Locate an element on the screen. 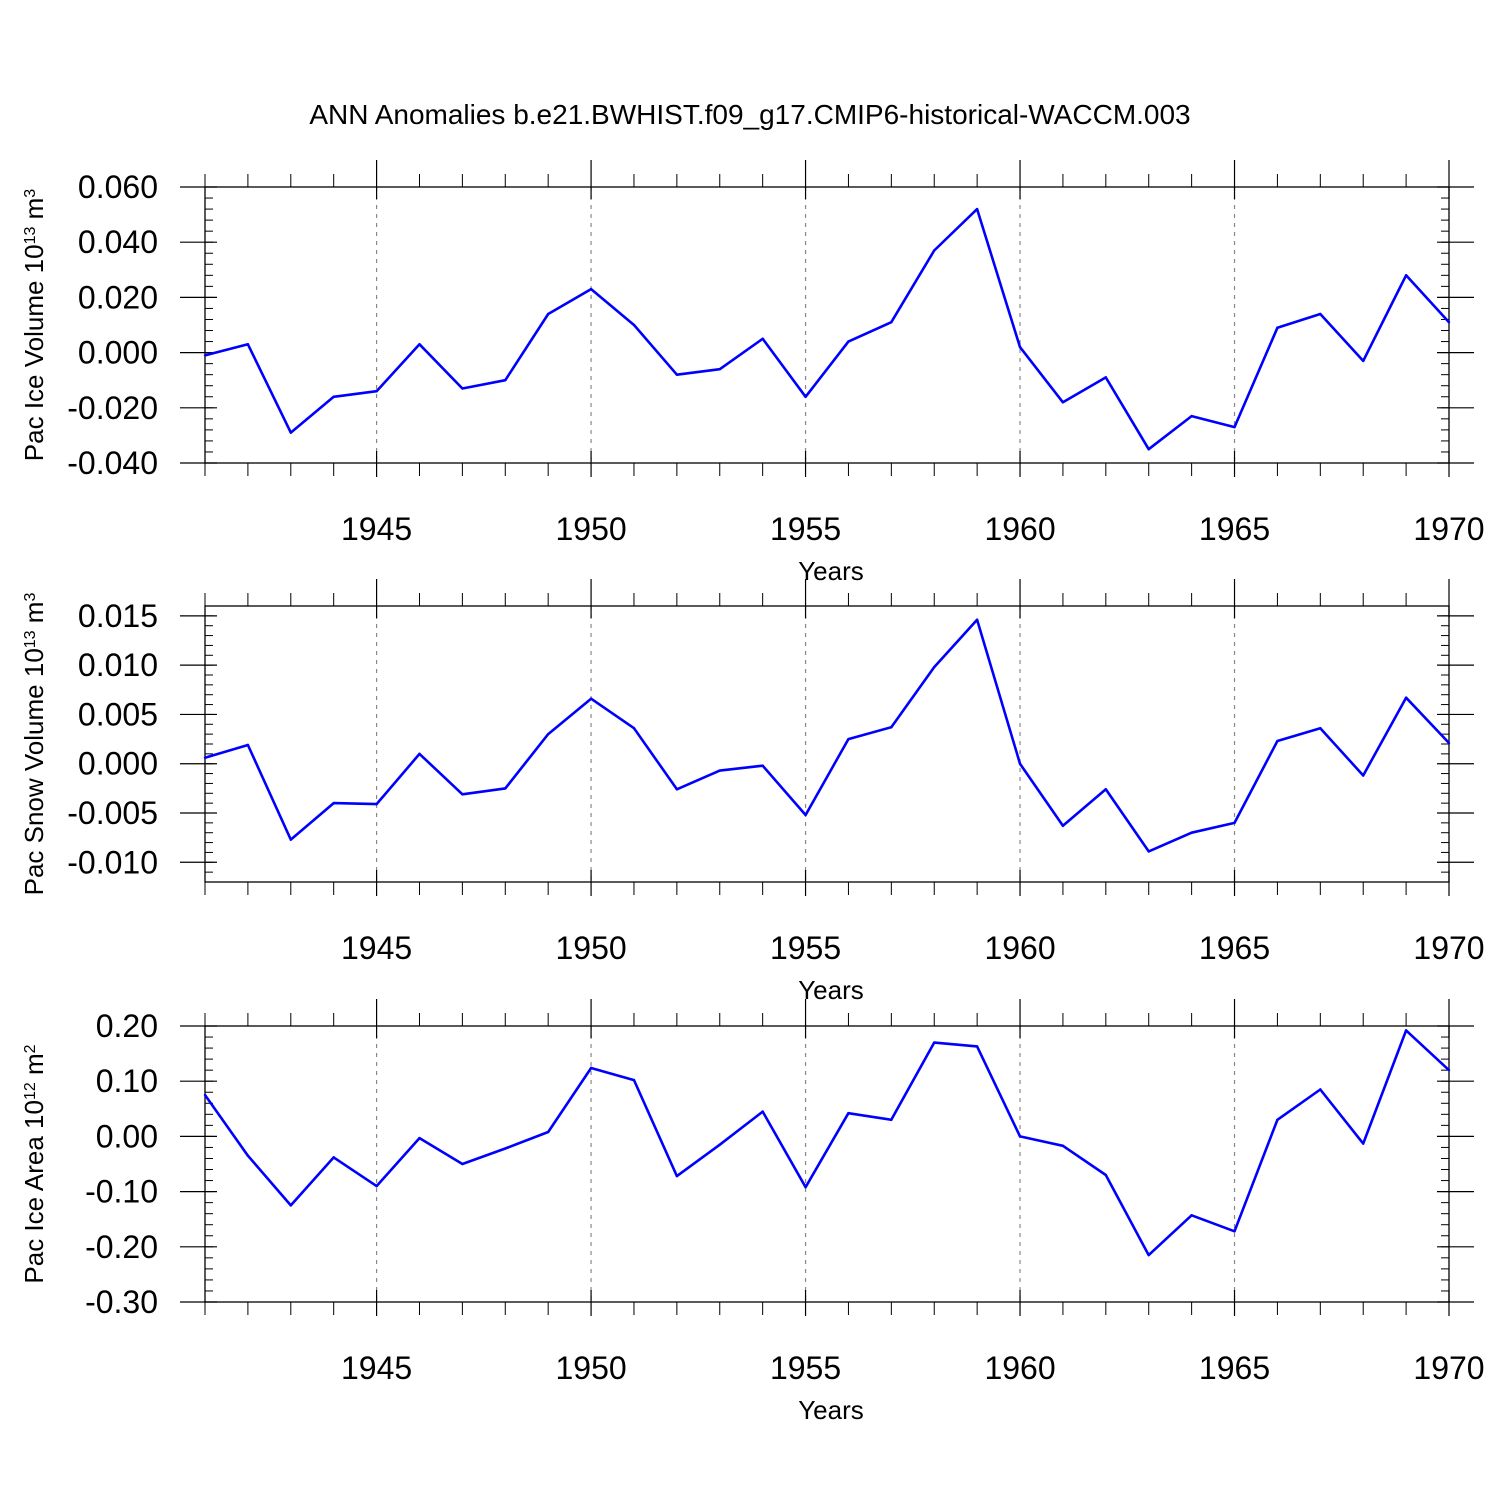 Image resolution: width=1500 pixels, height=1500 pixels. y-tick-label: 0.000 is located at coordinates (118, 353).